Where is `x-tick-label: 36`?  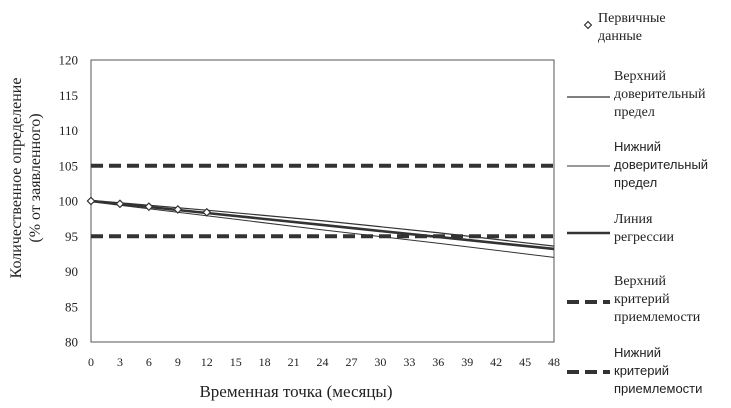
x-tick-label: 36 is located at coordinates (438, 362).